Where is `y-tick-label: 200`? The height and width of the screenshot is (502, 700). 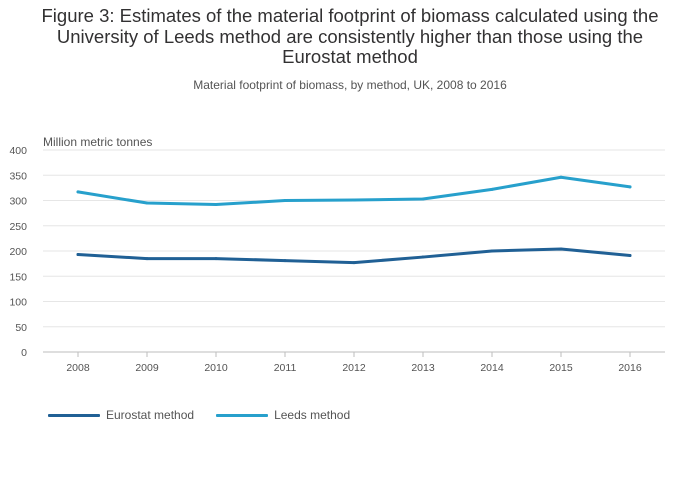
y-tick-label: 200 is located at coordinates (18, 252).